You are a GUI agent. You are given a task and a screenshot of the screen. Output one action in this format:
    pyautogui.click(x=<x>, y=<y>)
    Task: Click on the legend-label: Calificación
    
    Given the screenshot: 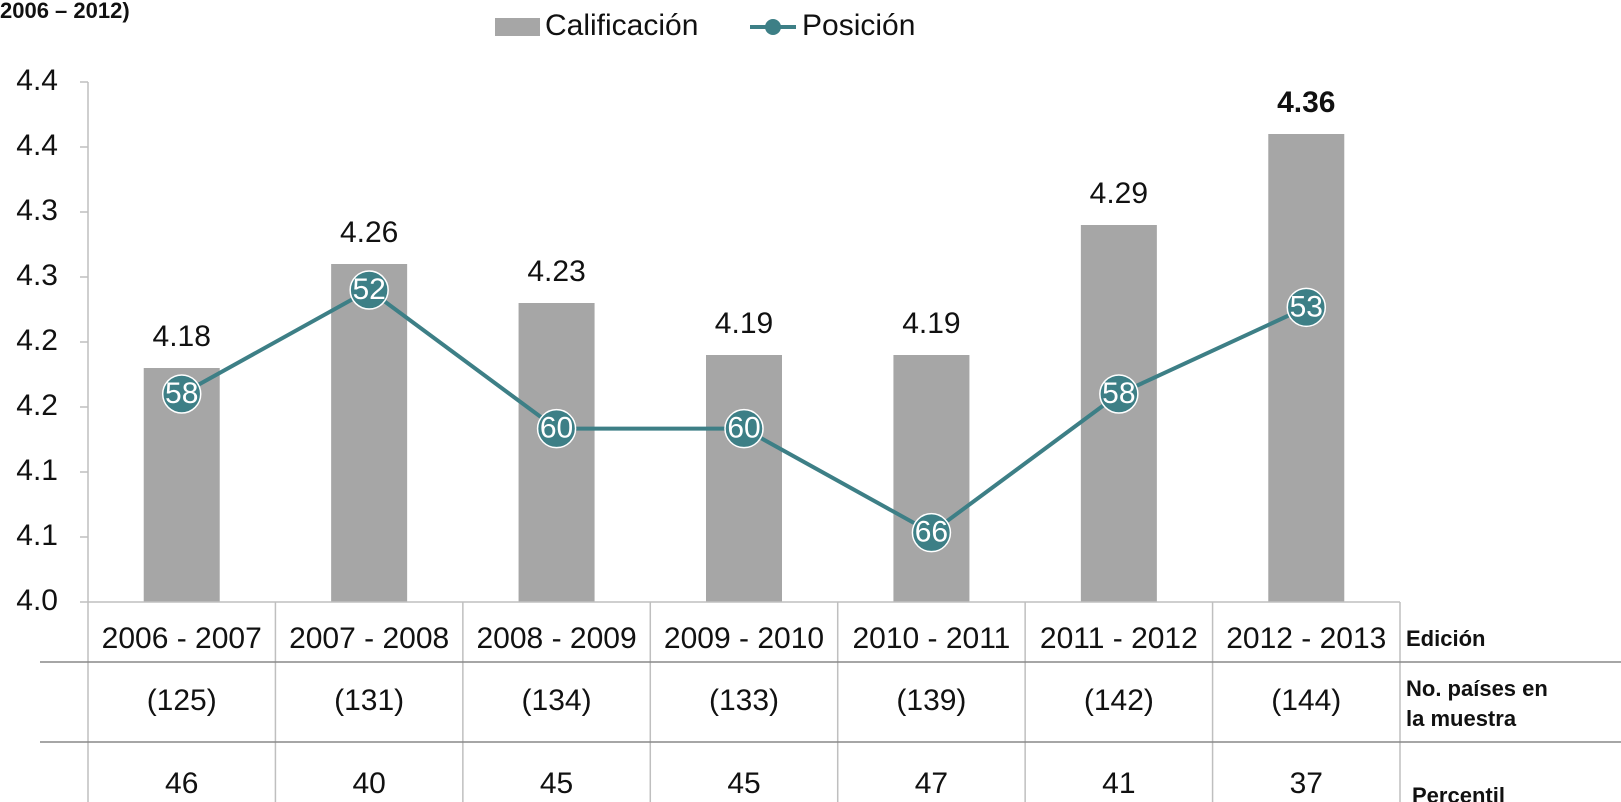 What is the action you would take?
    pyautogui.click(x=621, y=25)
    